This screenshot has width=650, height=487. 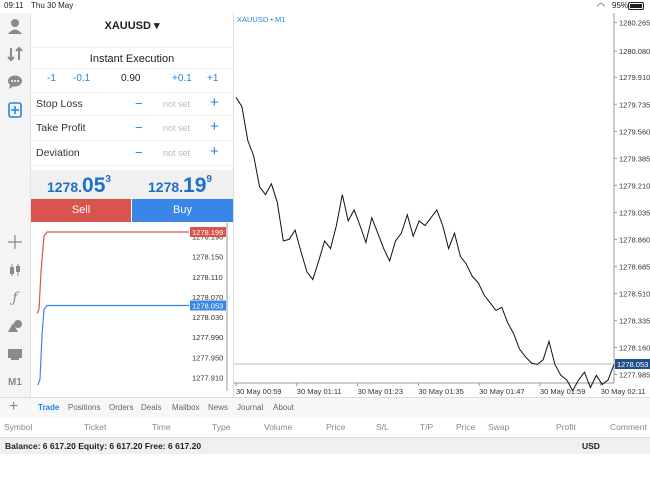 I want to click on tick-level-label: 1278.150, so click(x=207, y=257).